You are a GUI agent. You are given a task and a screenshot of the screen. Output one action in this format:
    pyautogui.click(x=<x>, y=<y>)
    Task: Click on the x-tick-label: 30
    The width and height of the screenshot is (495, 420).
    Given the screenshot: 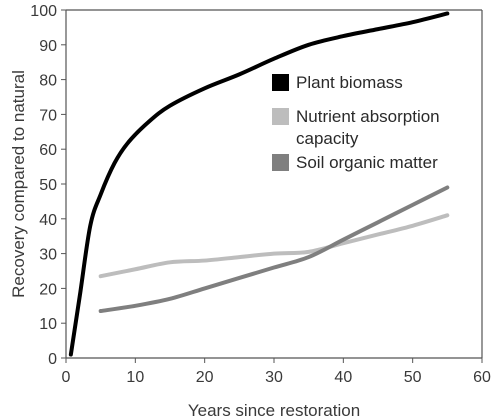 What is the action you would take?
    pyautogui.click(x=274, y=377)
    